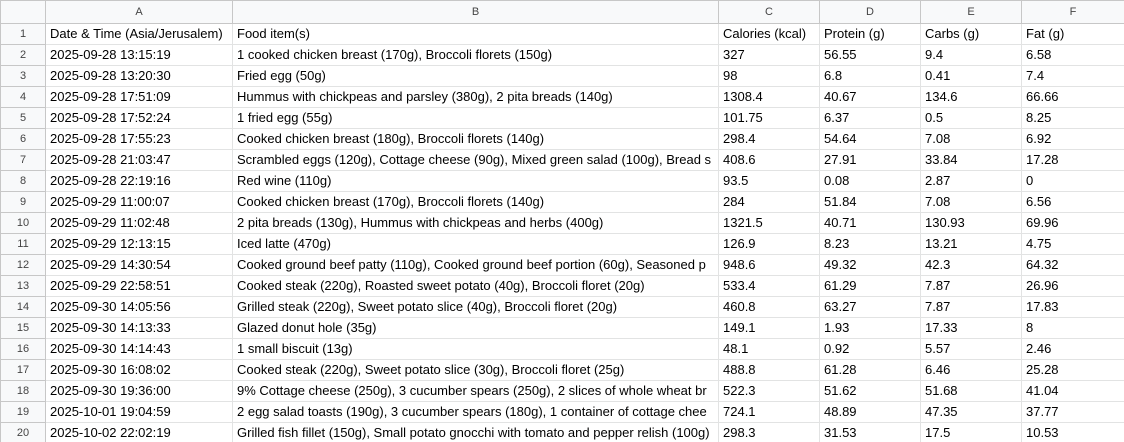 This screenshot has height=442, width=1124. What do you see at coordinates (971, 34) in the screenshot?
I see `header-cell-carbs: Carbs (g)` at bounding box center [971, 34].